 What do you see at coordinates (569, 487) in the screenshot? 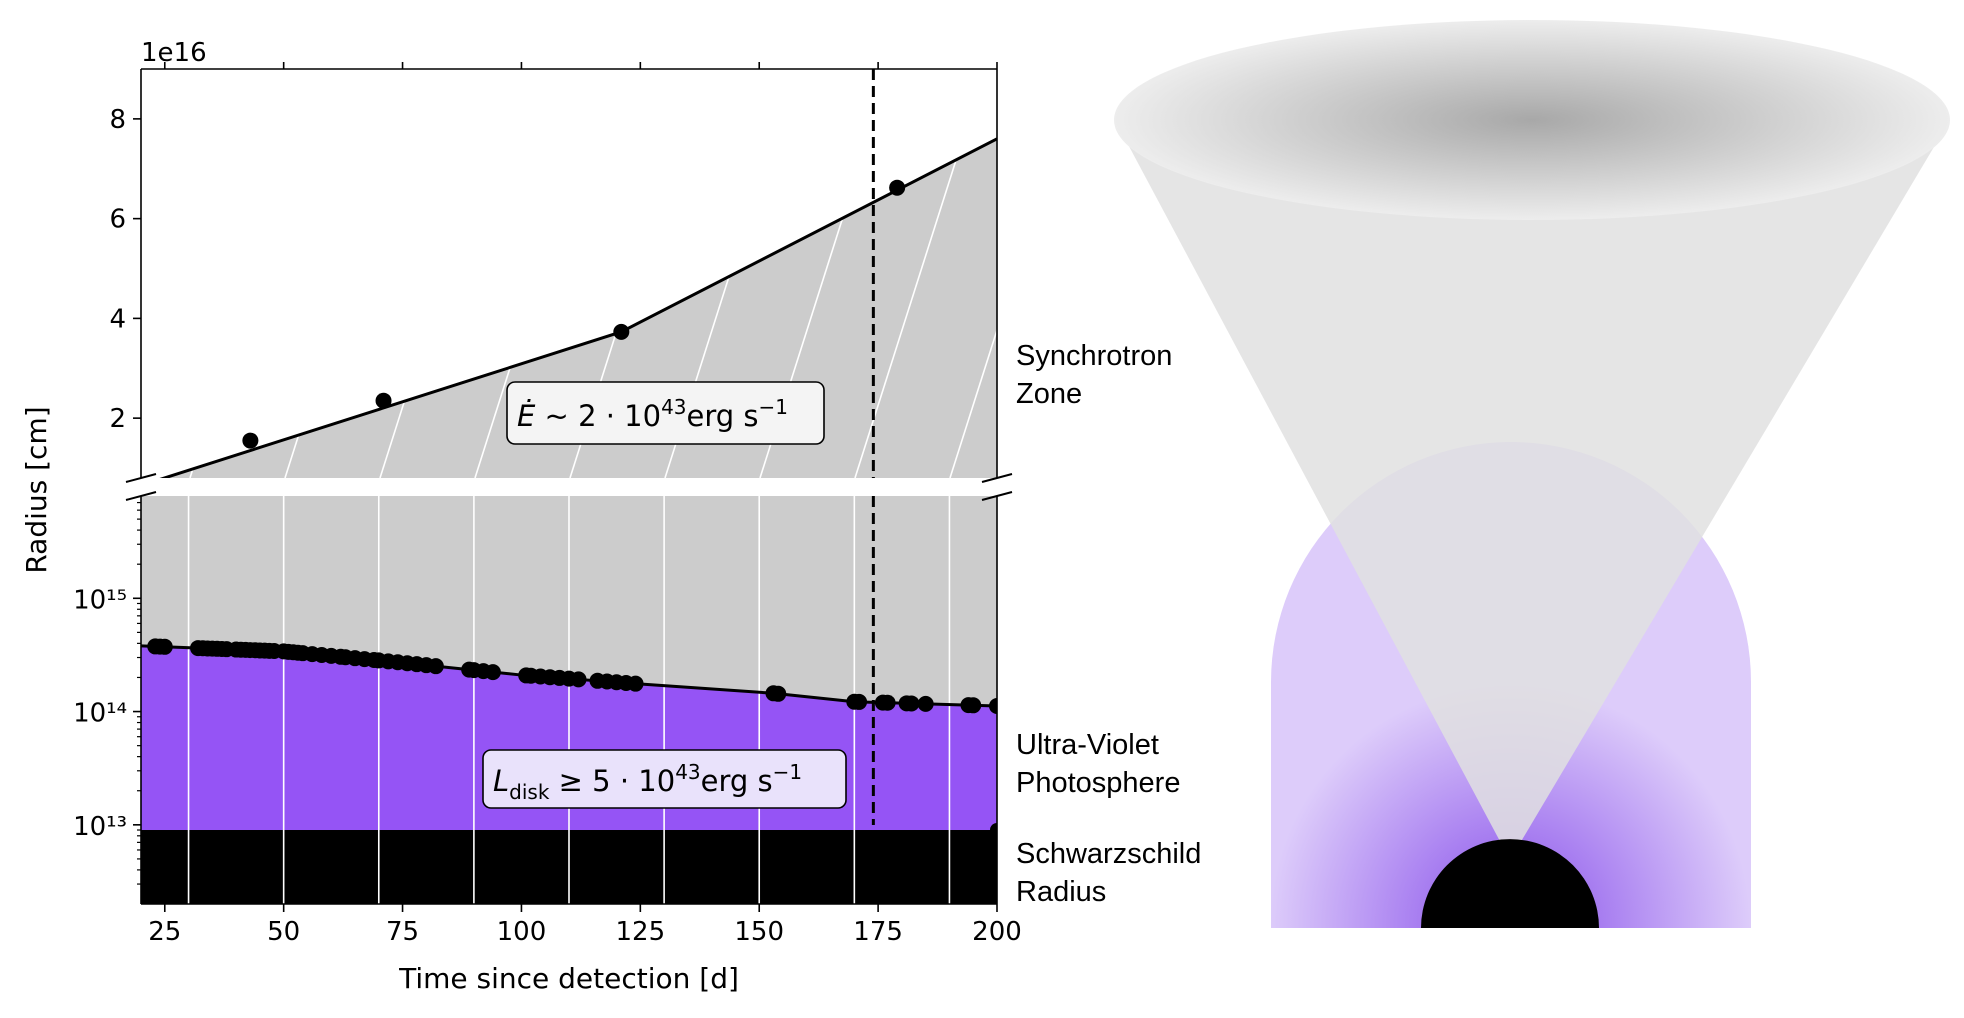
I see `axis-break-marks` at bounding box center [569, 487].